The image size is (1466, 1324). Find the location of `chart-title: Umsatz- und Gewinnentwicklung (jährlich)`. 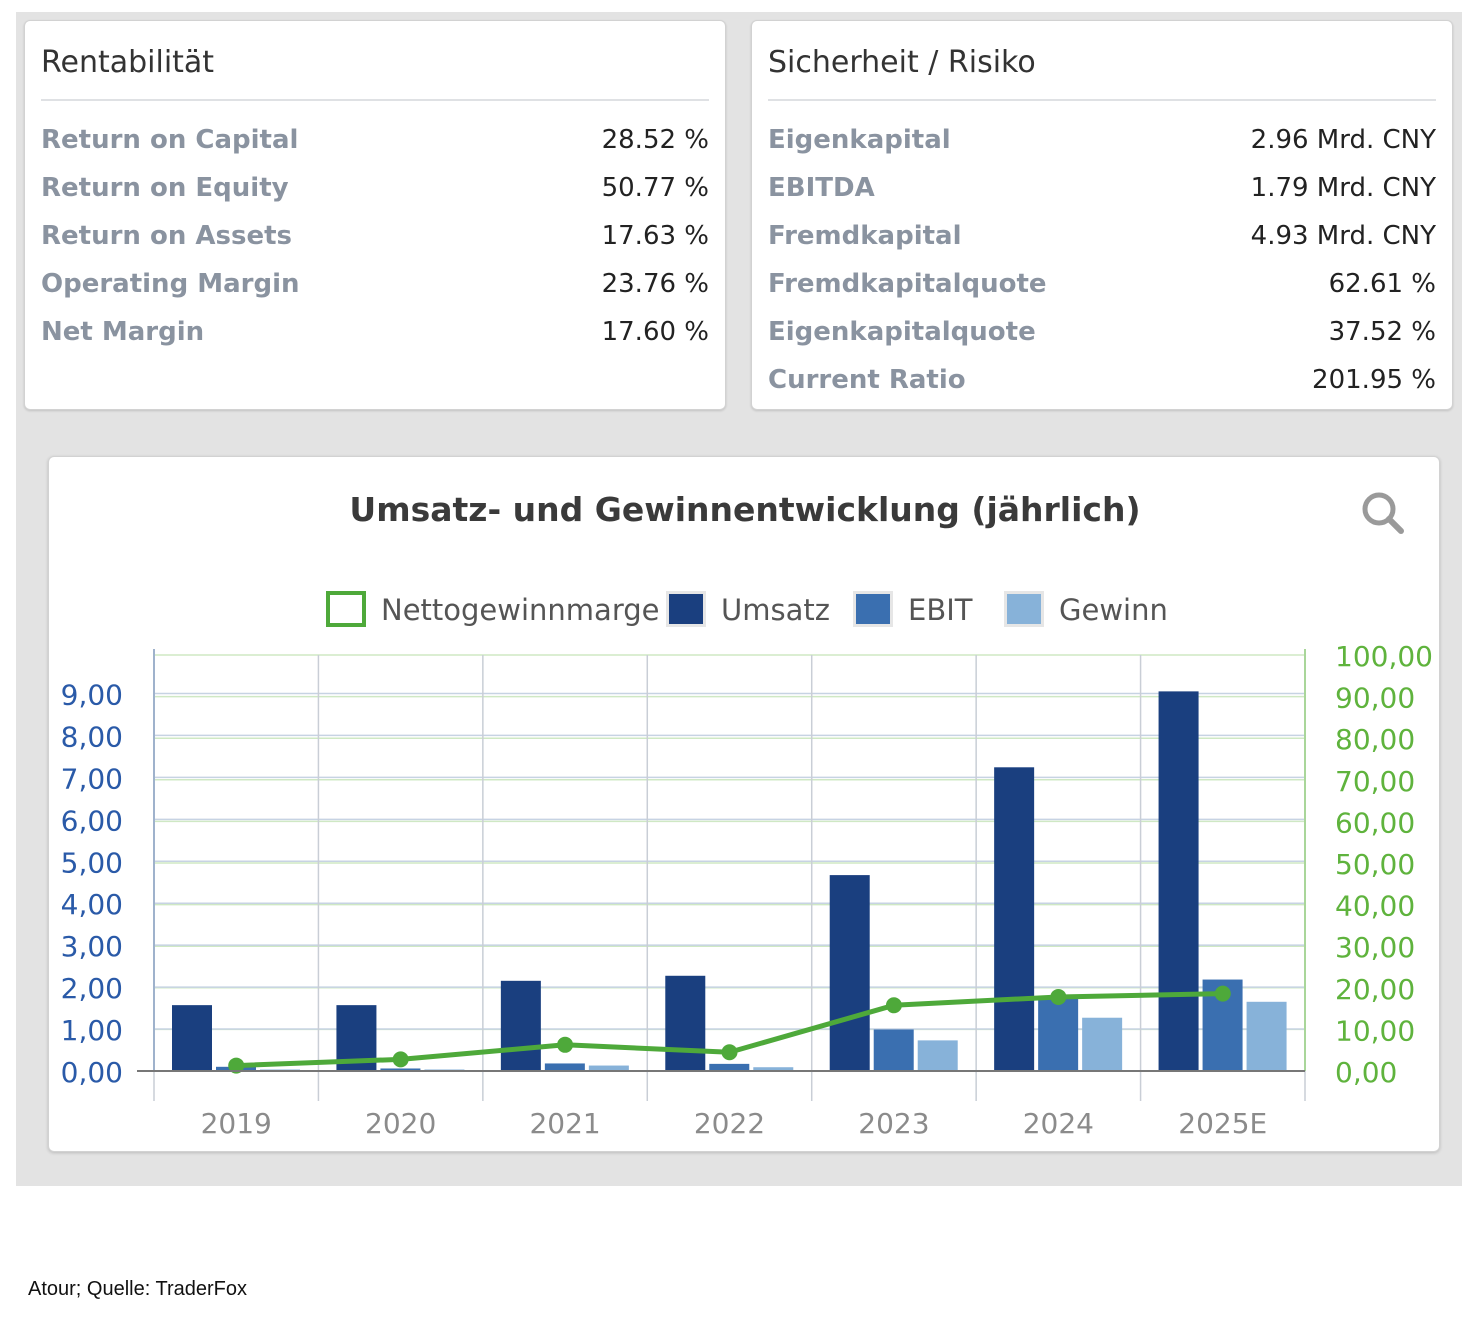

chart-title: Umsatz- und Gewinnentwicklung (jährlich) is located at coordinates (744, 509).